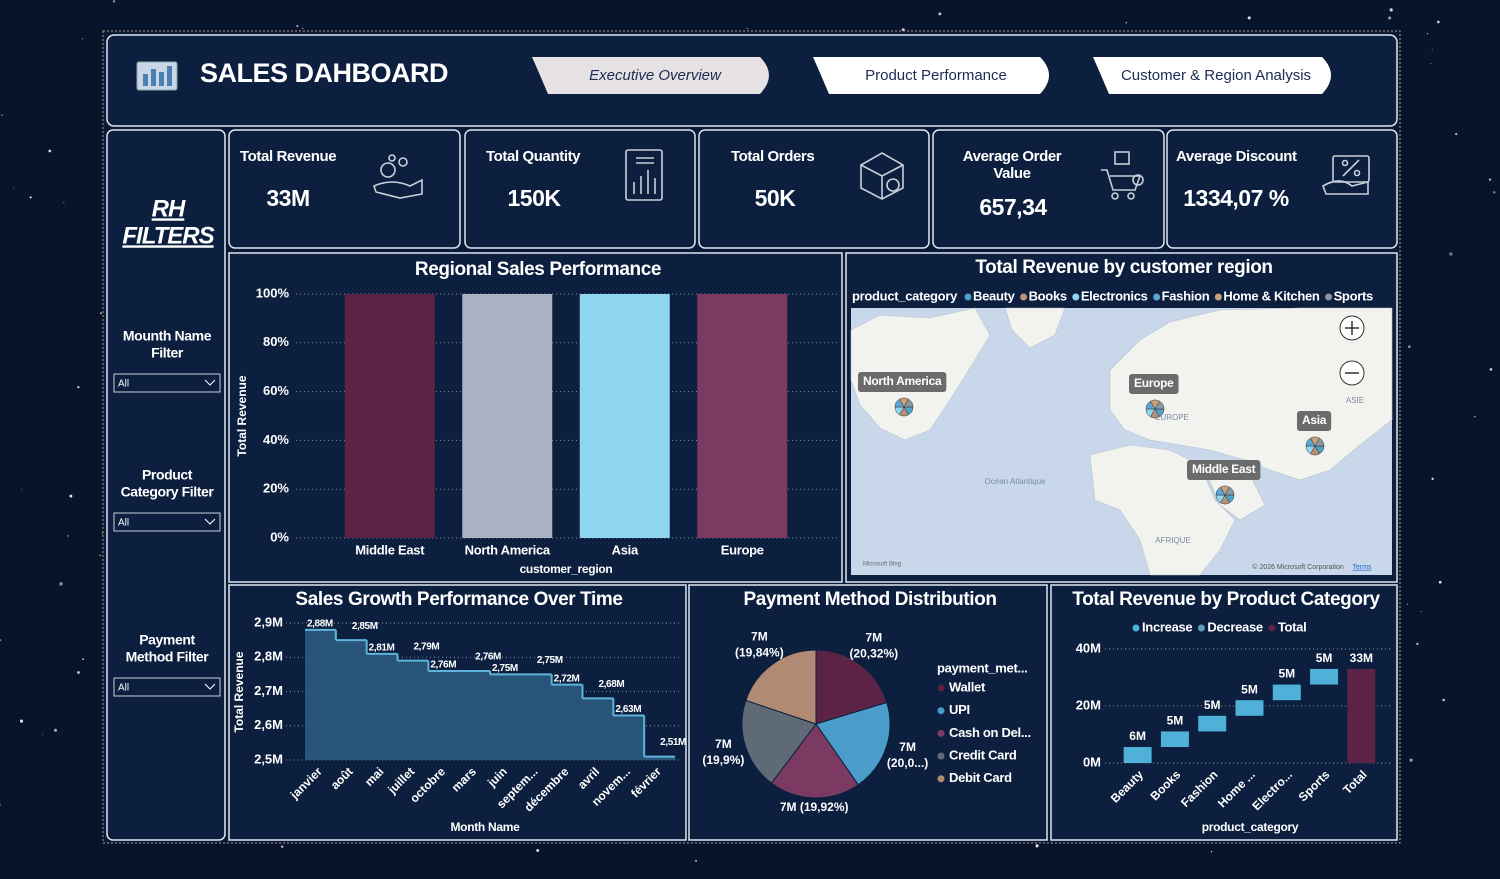 This screenshot has width=1500, height=879. I want to click on kpi-value: 150K, so click(535, 198).